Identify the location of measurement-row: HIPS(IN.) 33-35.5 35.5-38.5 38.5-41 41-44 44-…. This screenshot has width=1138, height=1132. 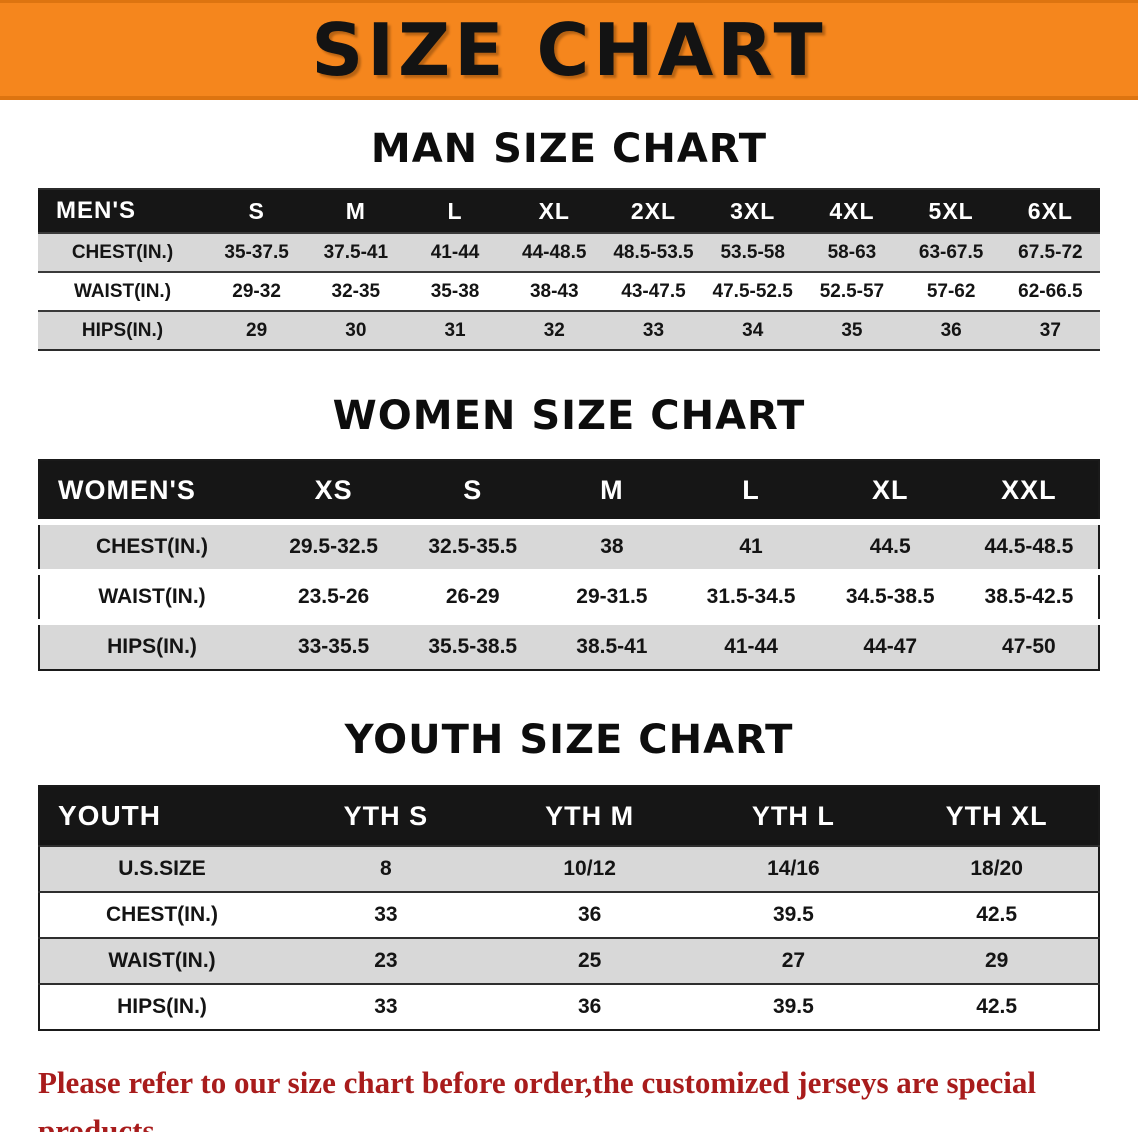
(569, 644).